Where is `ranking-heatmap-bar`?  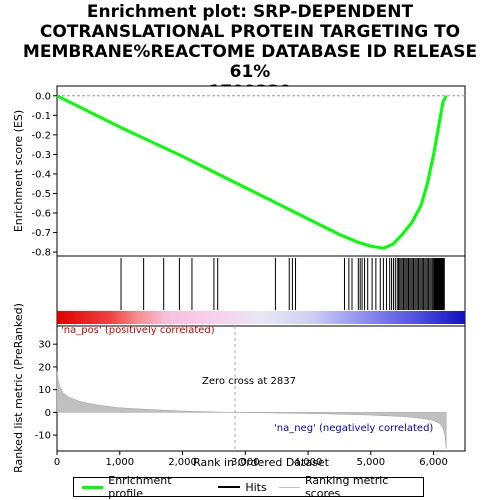
ranking-heatmap-bar is located at coordinates (261, 317).